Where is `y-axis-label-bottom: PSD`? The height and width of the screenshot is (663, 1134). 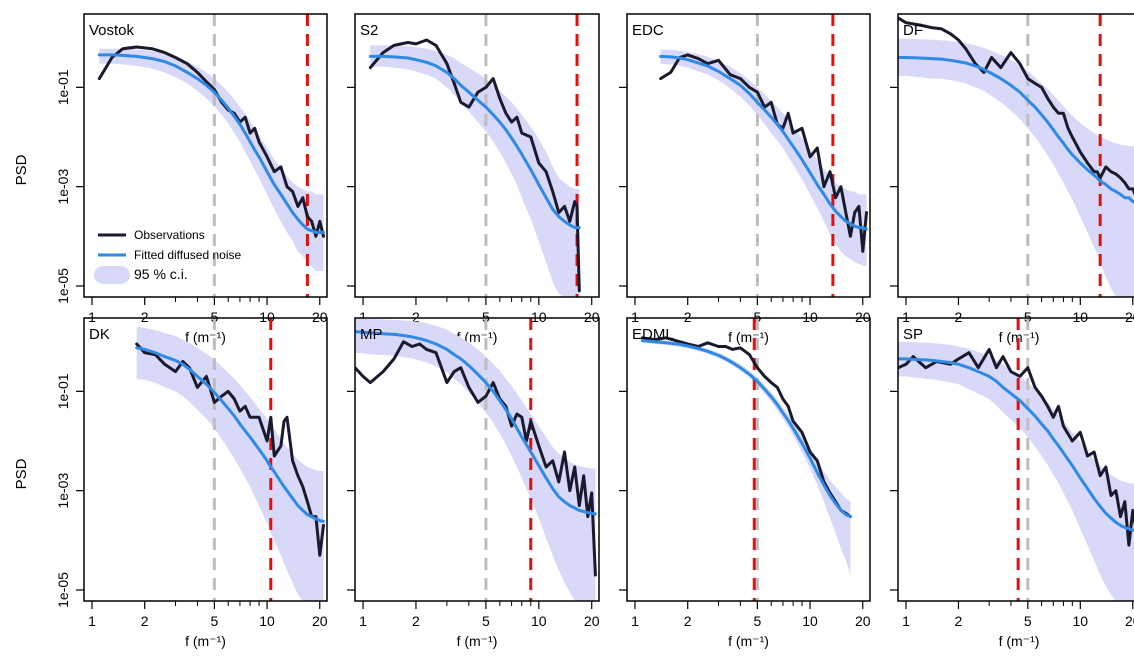 y-axis-label-bottom: PSD is located at coordinates (21, 473).